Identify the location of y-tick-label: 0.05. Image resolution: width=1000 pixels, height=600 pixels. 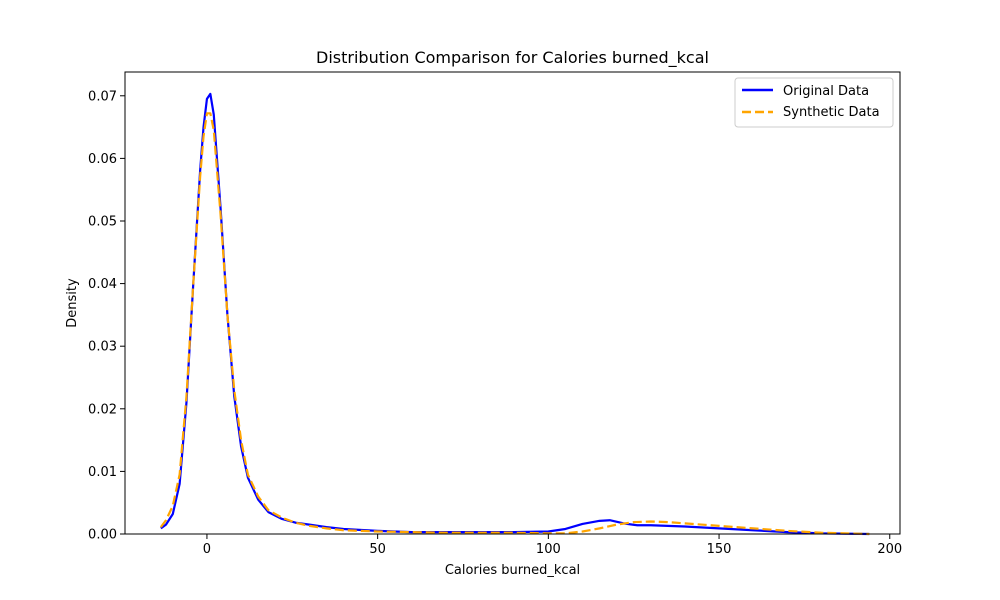
(102, 221).